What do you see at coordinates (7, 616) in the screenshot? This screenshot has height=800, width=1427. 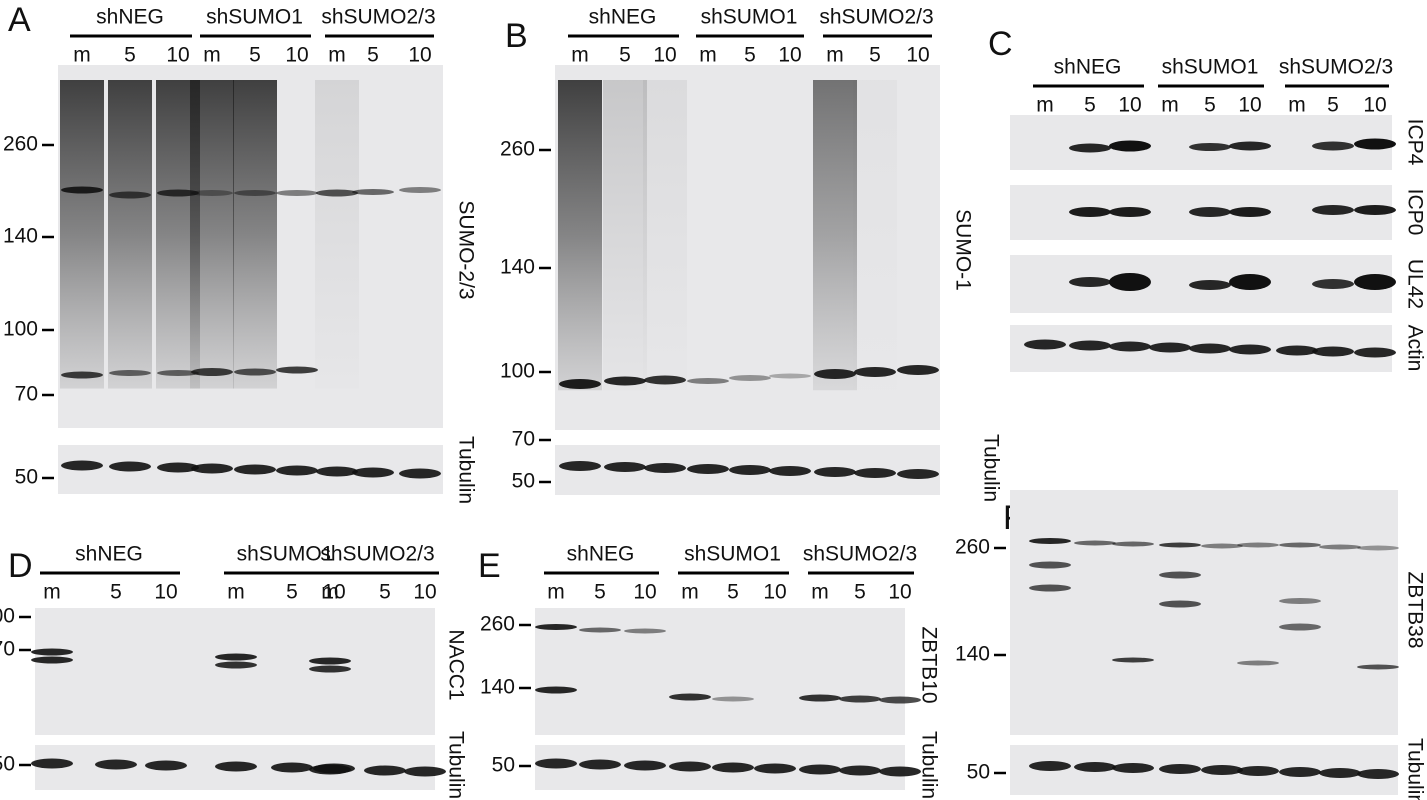 I see `marker-label: 100` at bounding box center [7, 616].